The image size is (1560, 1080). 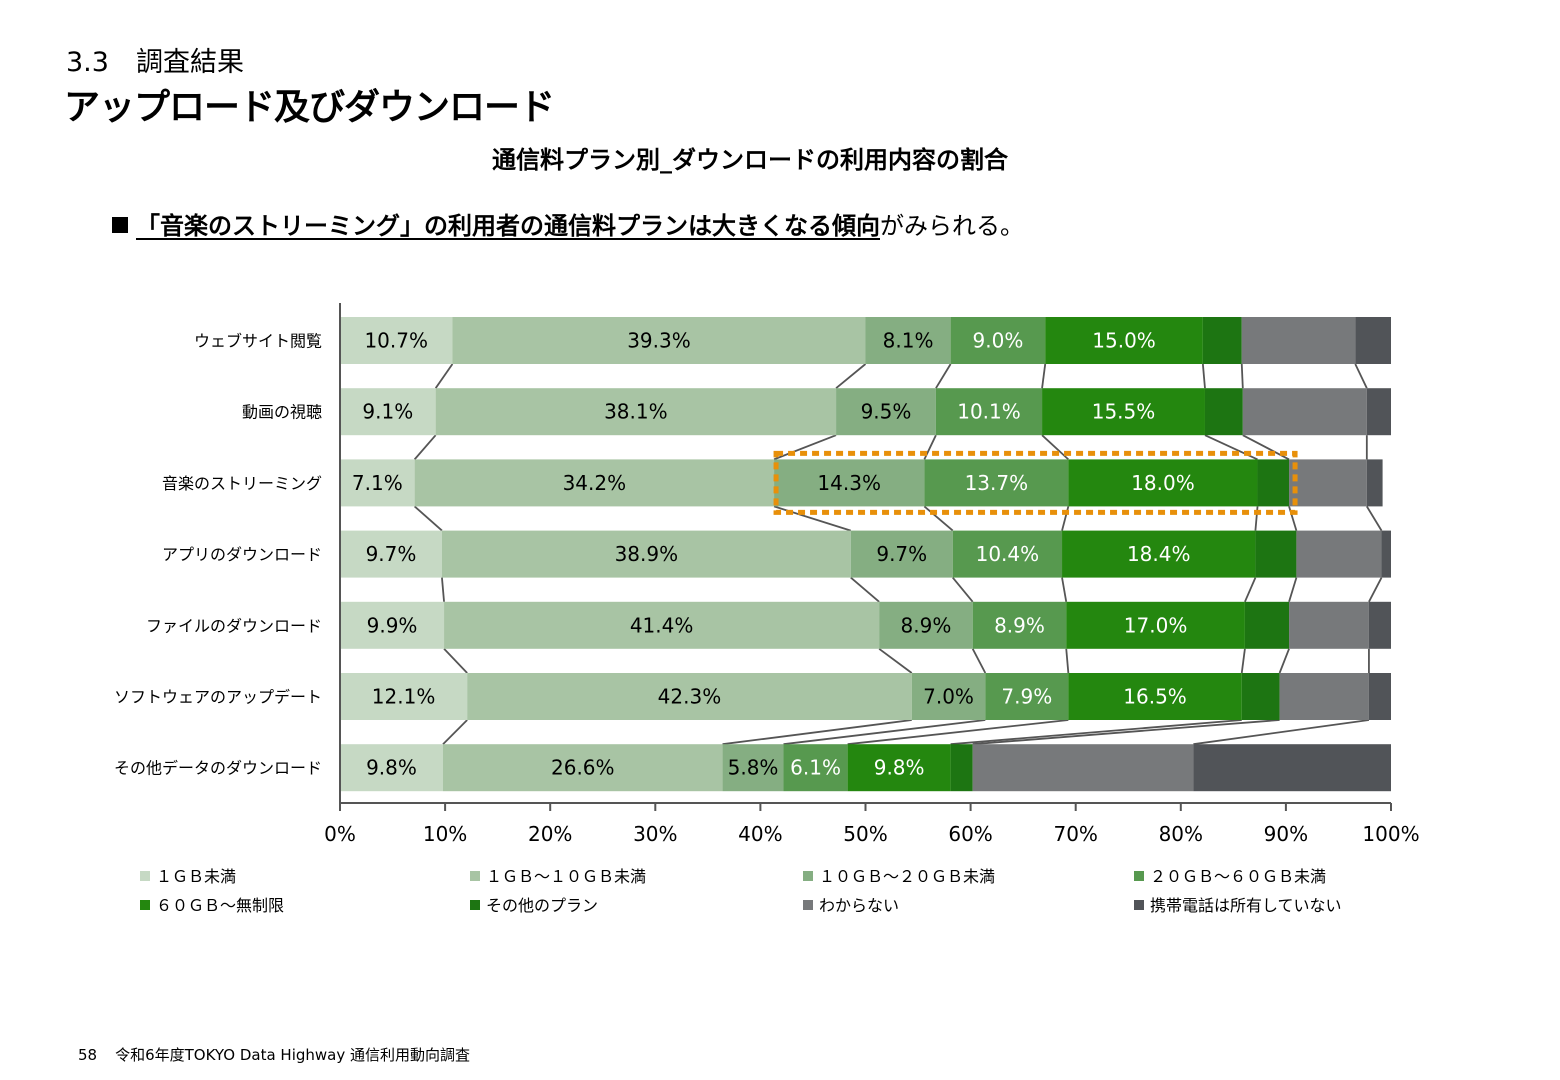 I want to click on data-label: 8.1%, so click(x=908, y=341).